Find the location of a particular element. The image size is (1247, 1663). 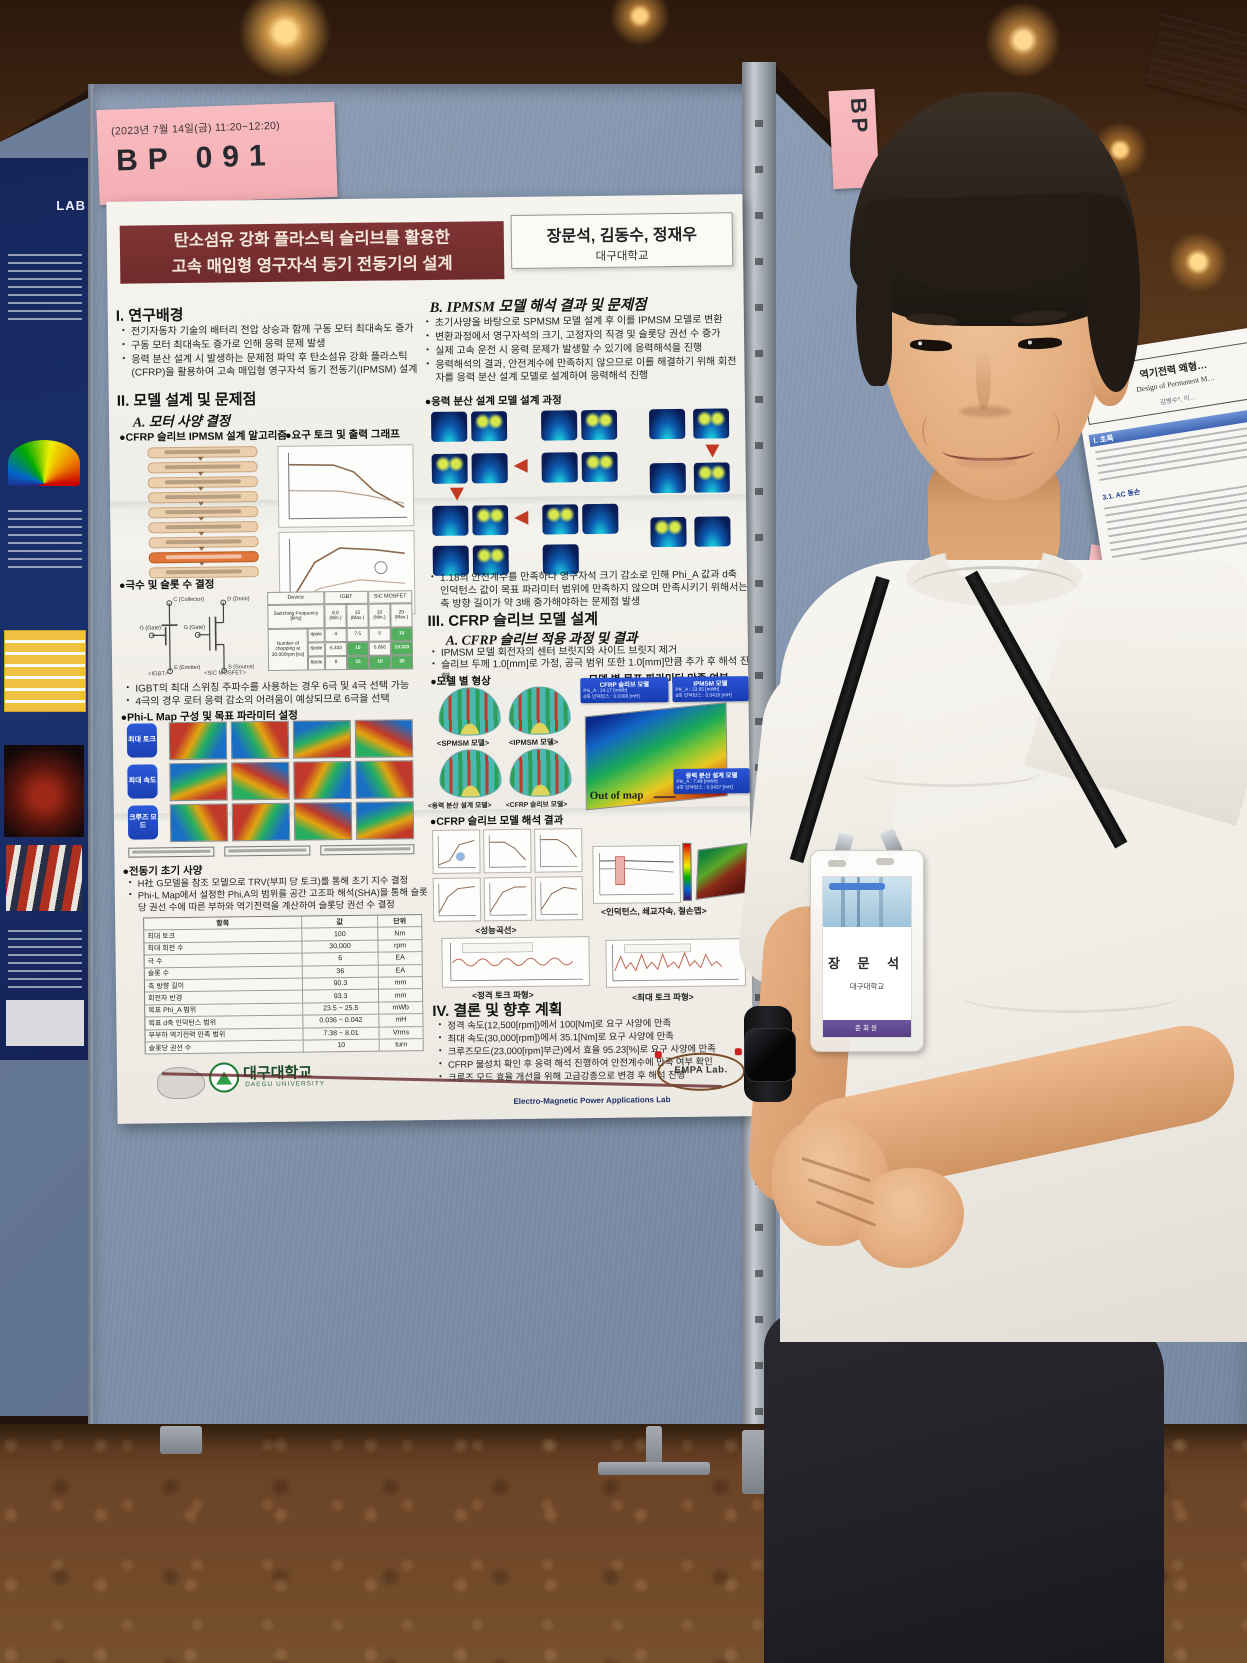

cell: 5 is located at coordinates (379, 634).